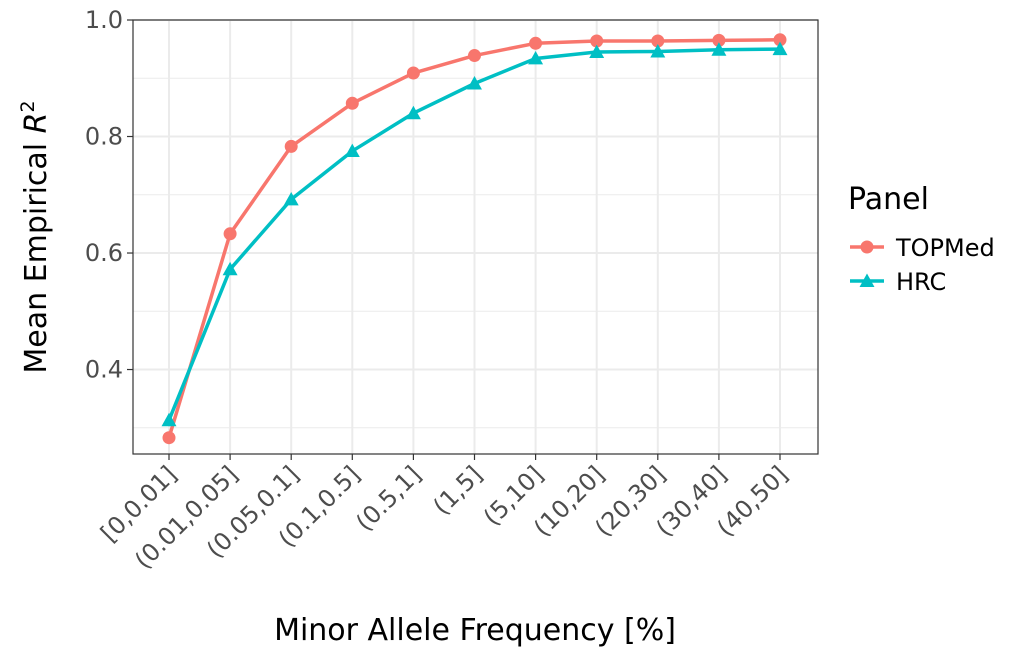 Image resolution: width=1027 pixels, height=651 pixels. Describe the element at coordinates (36, 122) in the screenshot. I see `y-axis-title-variable: R` at that location.